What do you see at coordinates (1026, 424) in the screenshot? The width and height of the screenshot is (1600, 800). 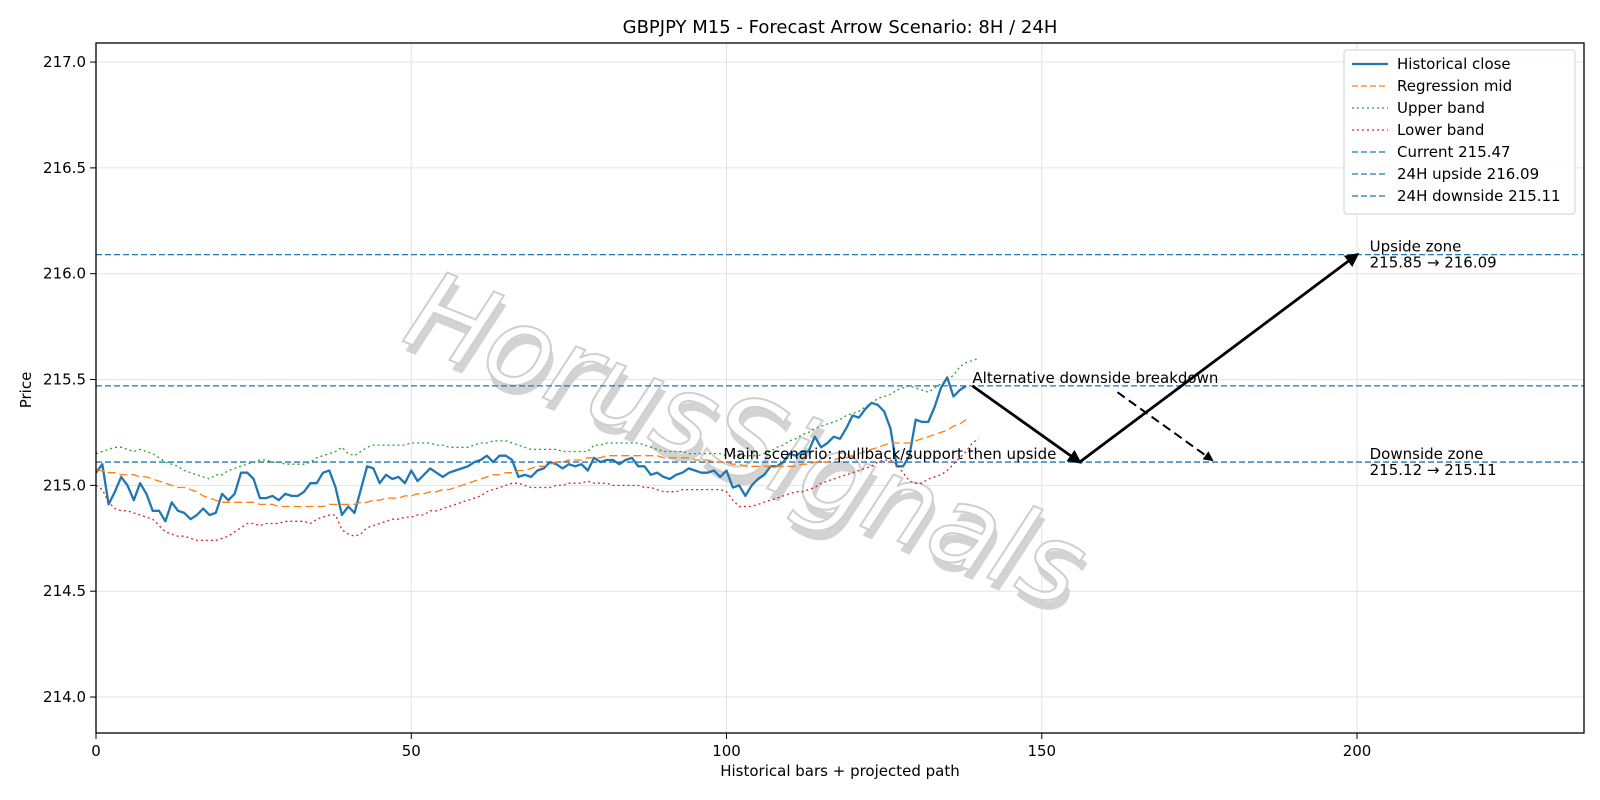 I see `arrow-main-pullback` at bounding box center [1026, 424].